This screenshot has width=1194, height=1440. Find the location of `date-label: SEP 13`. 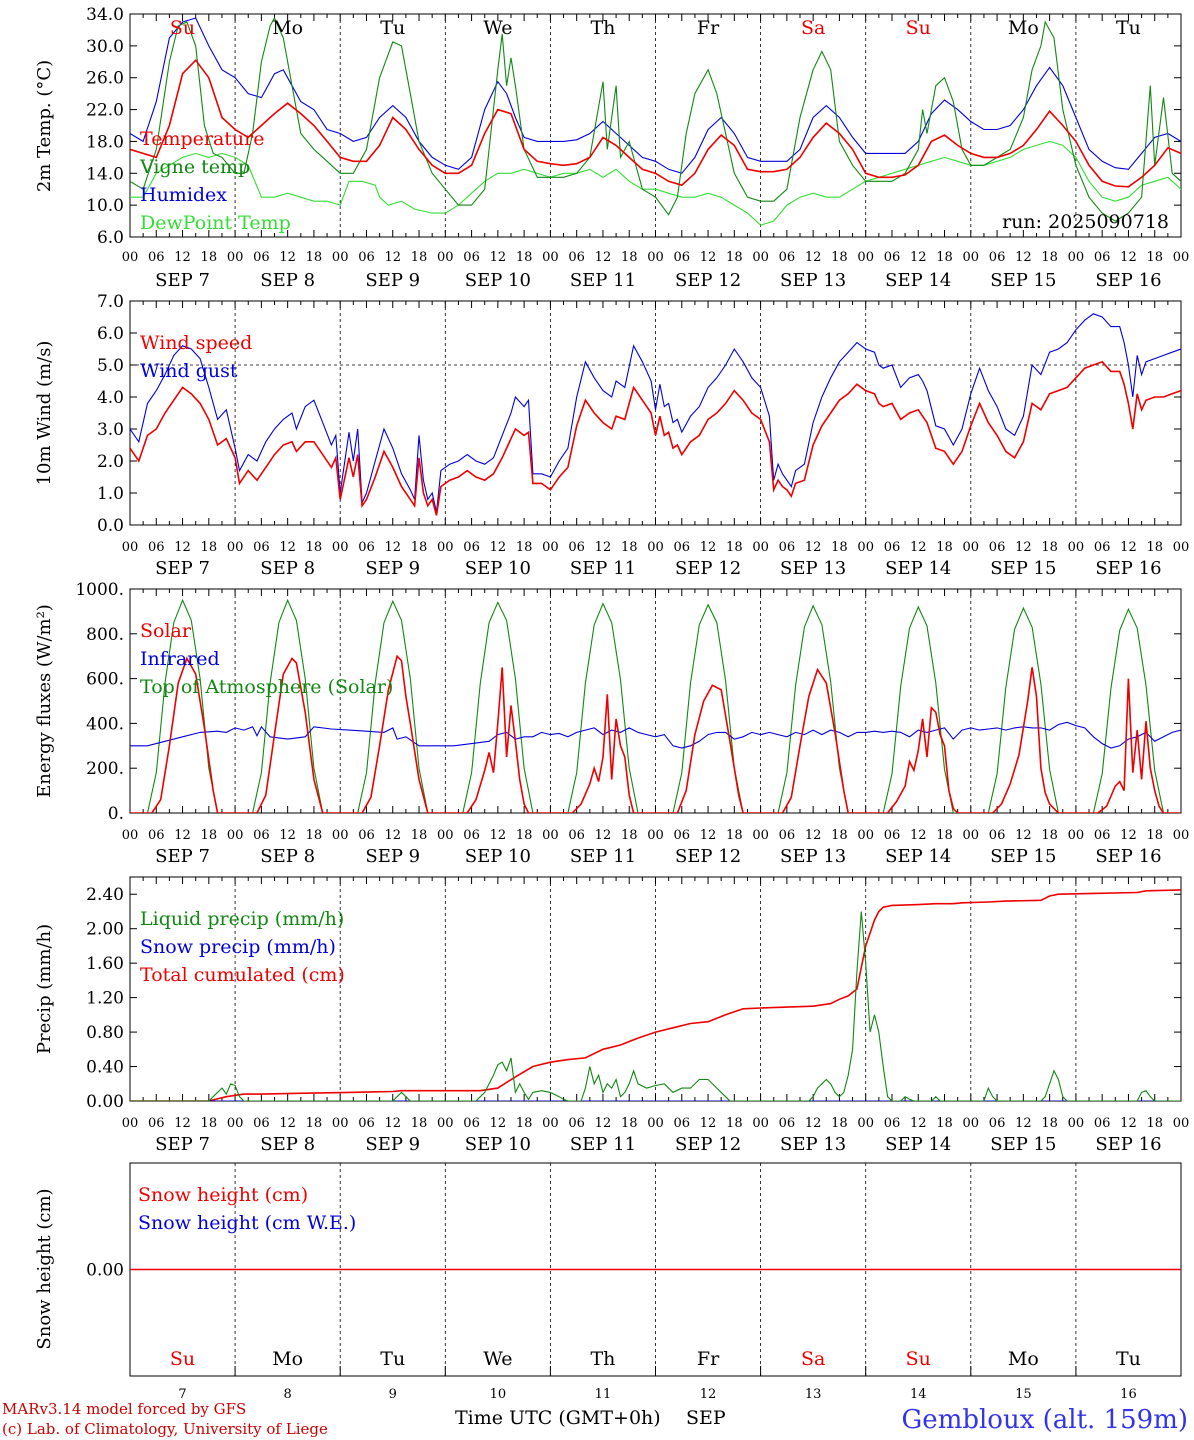

date-label: SEP 13 is located at coordinates (813, 568).